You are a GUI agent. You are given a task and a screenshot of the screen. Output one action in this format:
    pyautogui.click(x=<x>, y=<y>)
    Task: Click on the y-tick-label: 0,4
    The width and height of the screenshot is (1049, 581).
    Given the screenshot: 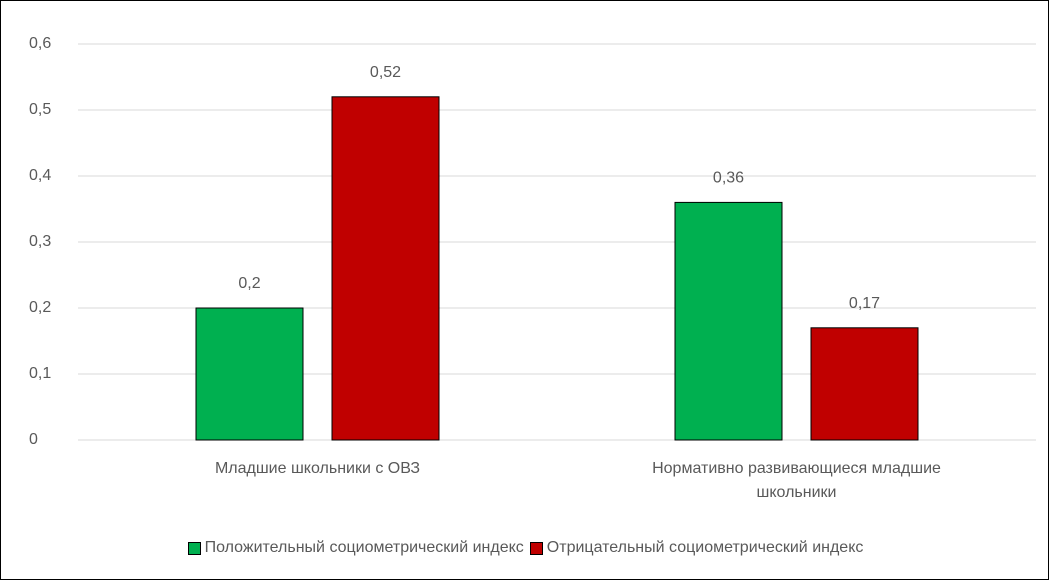 What is the action you would take?
    pyautogui.click(x=40, y=175)
    